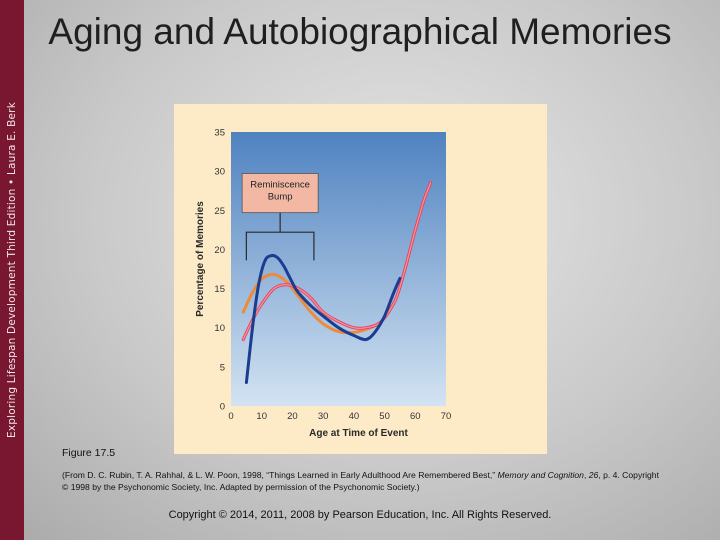 This screenshot has width=720, height=540. Describe the element at coordinates (446, 416) in the screenshot. I see `x-tick-label: 70` at that location.